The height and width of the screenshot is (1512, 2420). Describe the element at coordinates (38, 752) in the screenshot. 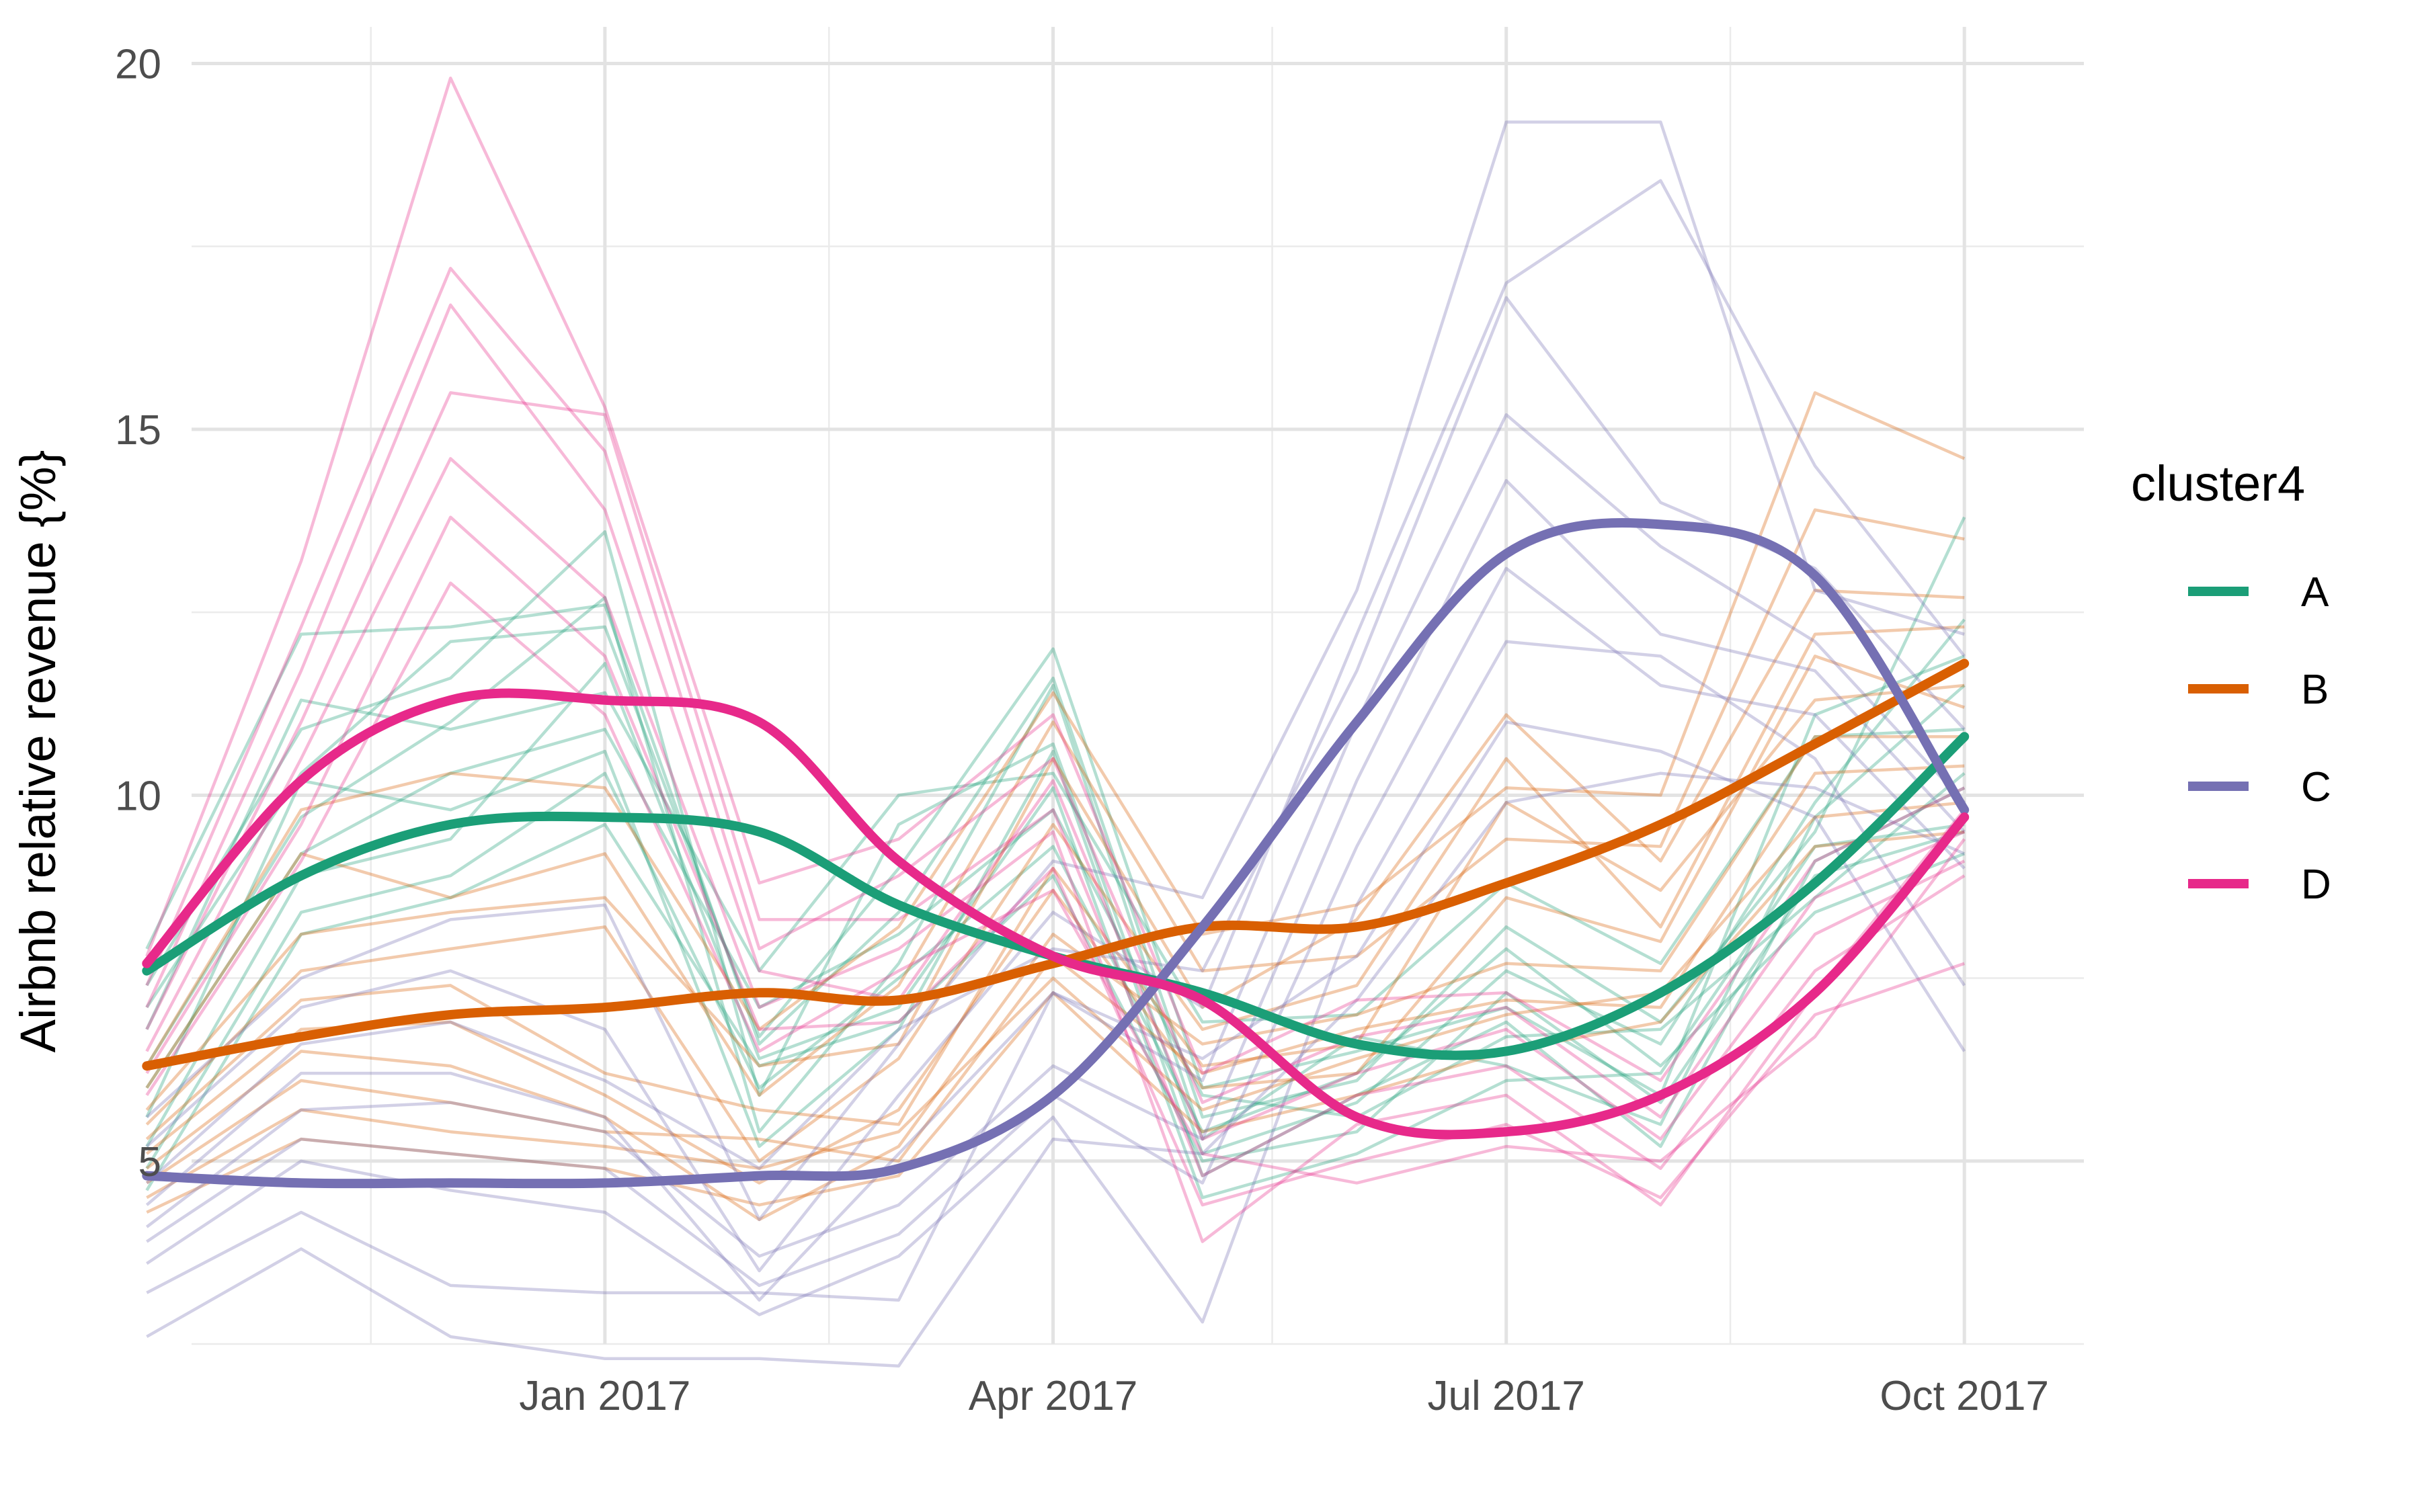

I see `y-axis-label: Airbnb relative revenue {%}` at that location.